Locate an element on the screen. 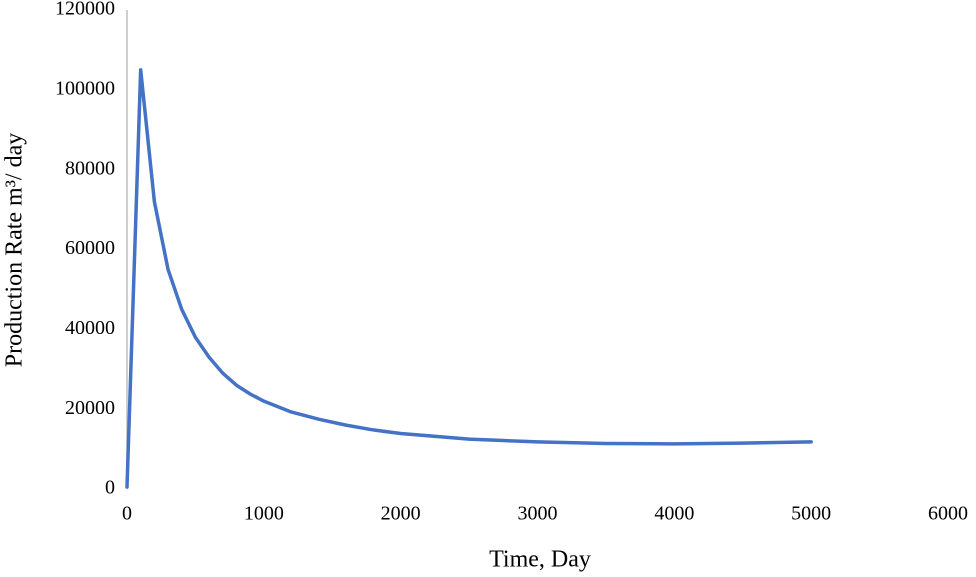 This screenshot has height=577, width=976. y-tick-label: 80000 is located at coordinates (90, 168).